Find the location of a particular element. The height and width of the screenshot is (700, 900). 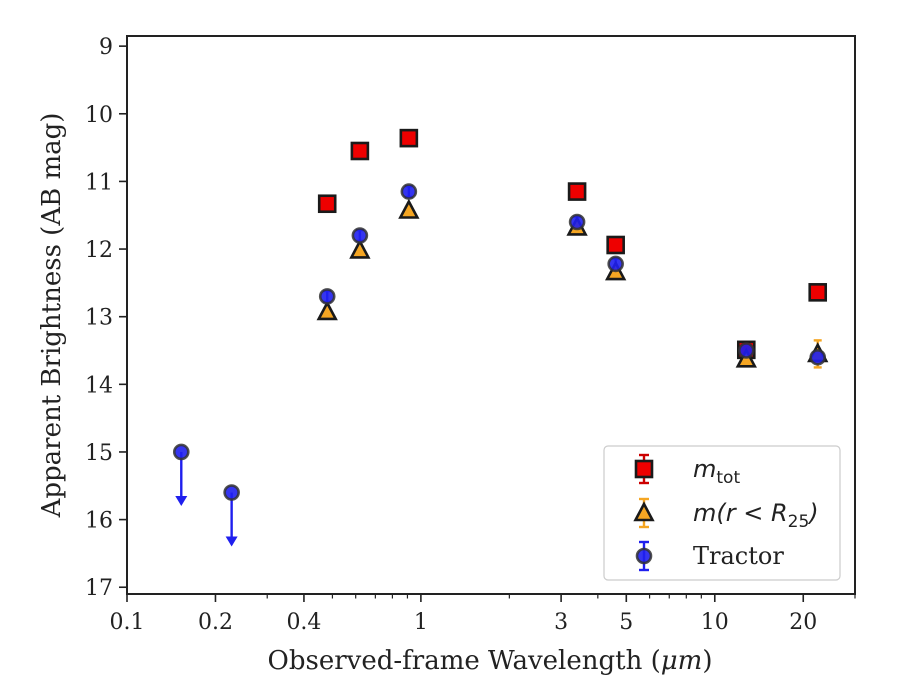

x-tick-label-1: 0.2 is located at coordinates (215, 622).